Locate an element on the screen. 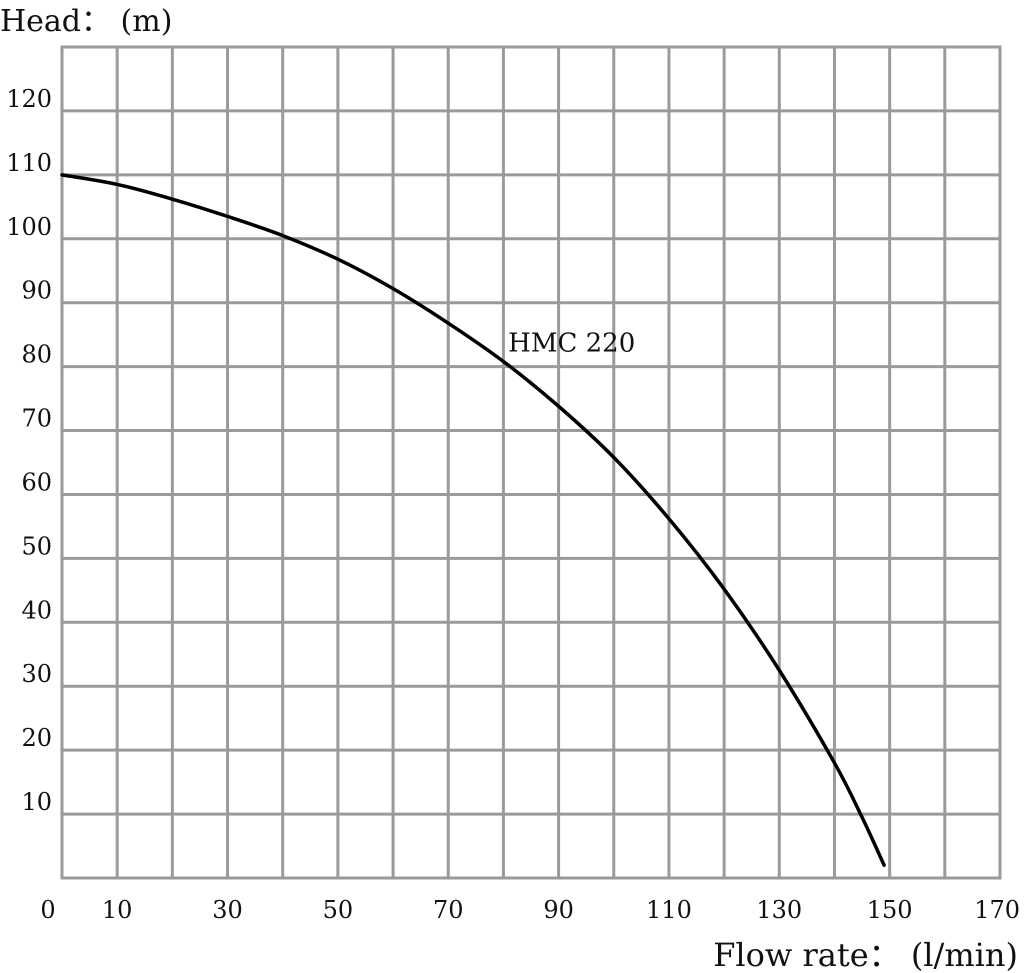  y-tick-label-40: 40 is located at coordinates (36, 610).